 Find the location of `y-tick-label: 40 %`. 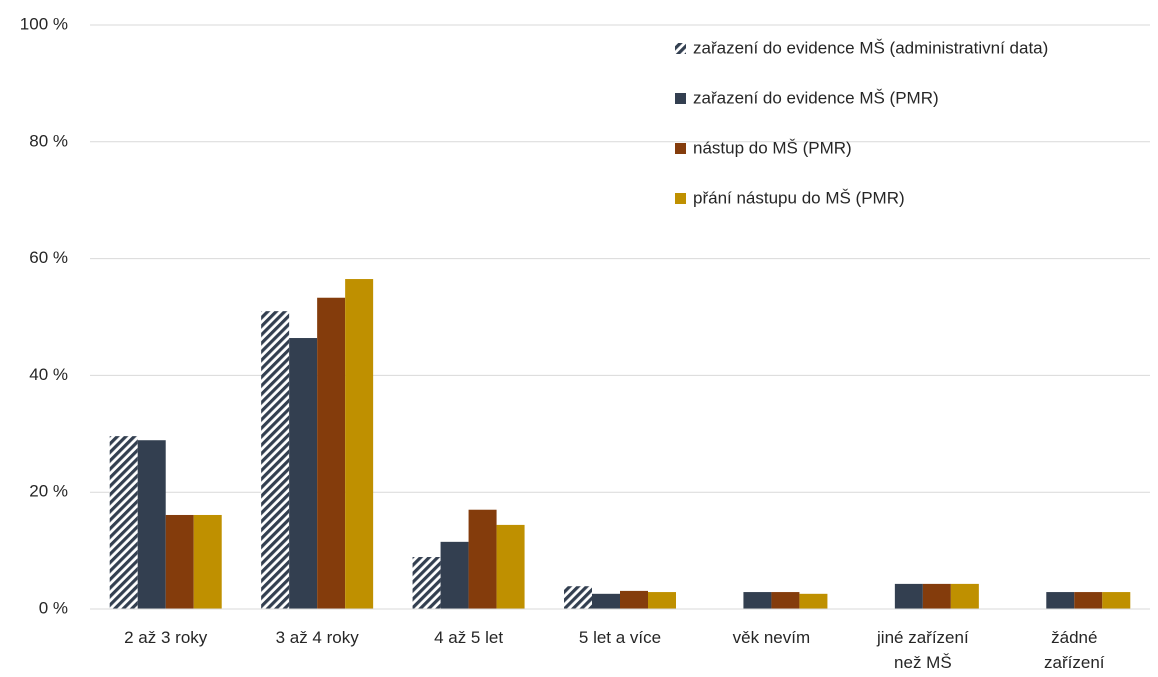

y-tick-label: 40 % is located at coordinates (48, 374).